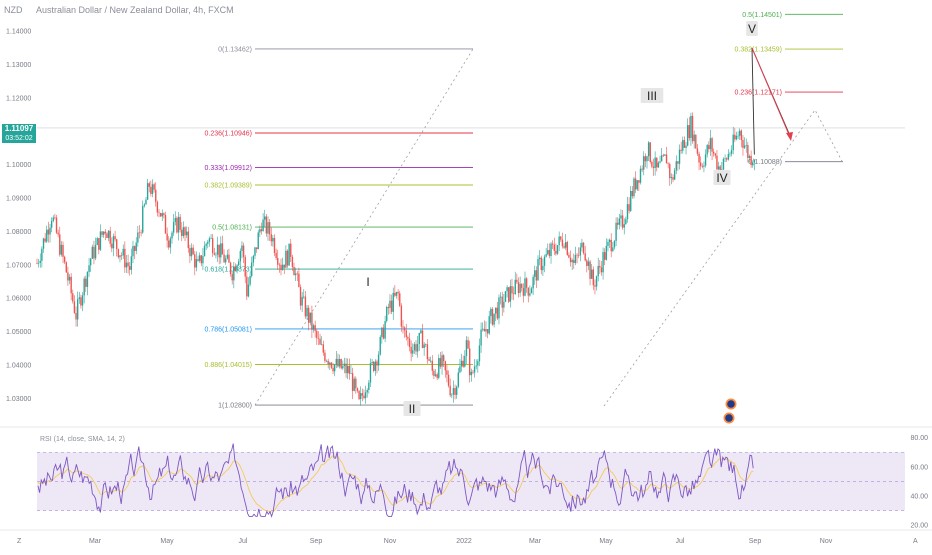 Image resolution: width=932 pixels, height=555 pixels. What do you see at coordinates (606, 541) in the screenshot?
I see `time-axis-label: May` at bounding box center [606, 541].